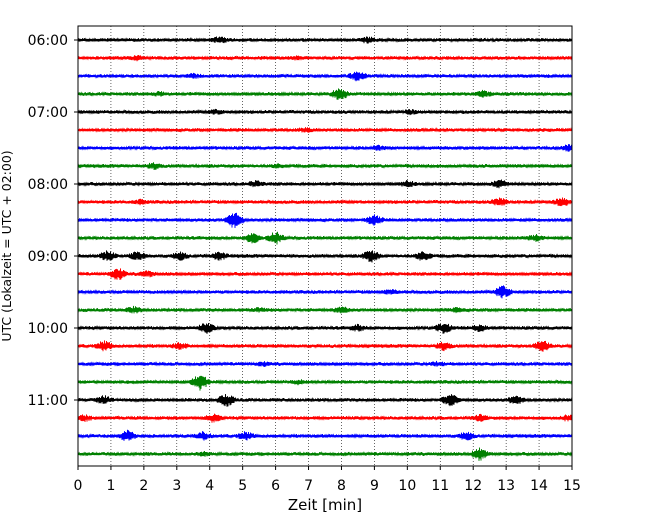 This screenshot has width=650, height=520. Describe the element at coordinates (48, 329) in the screenshot. I see `y-tick-label-4: 10:00` at that location.